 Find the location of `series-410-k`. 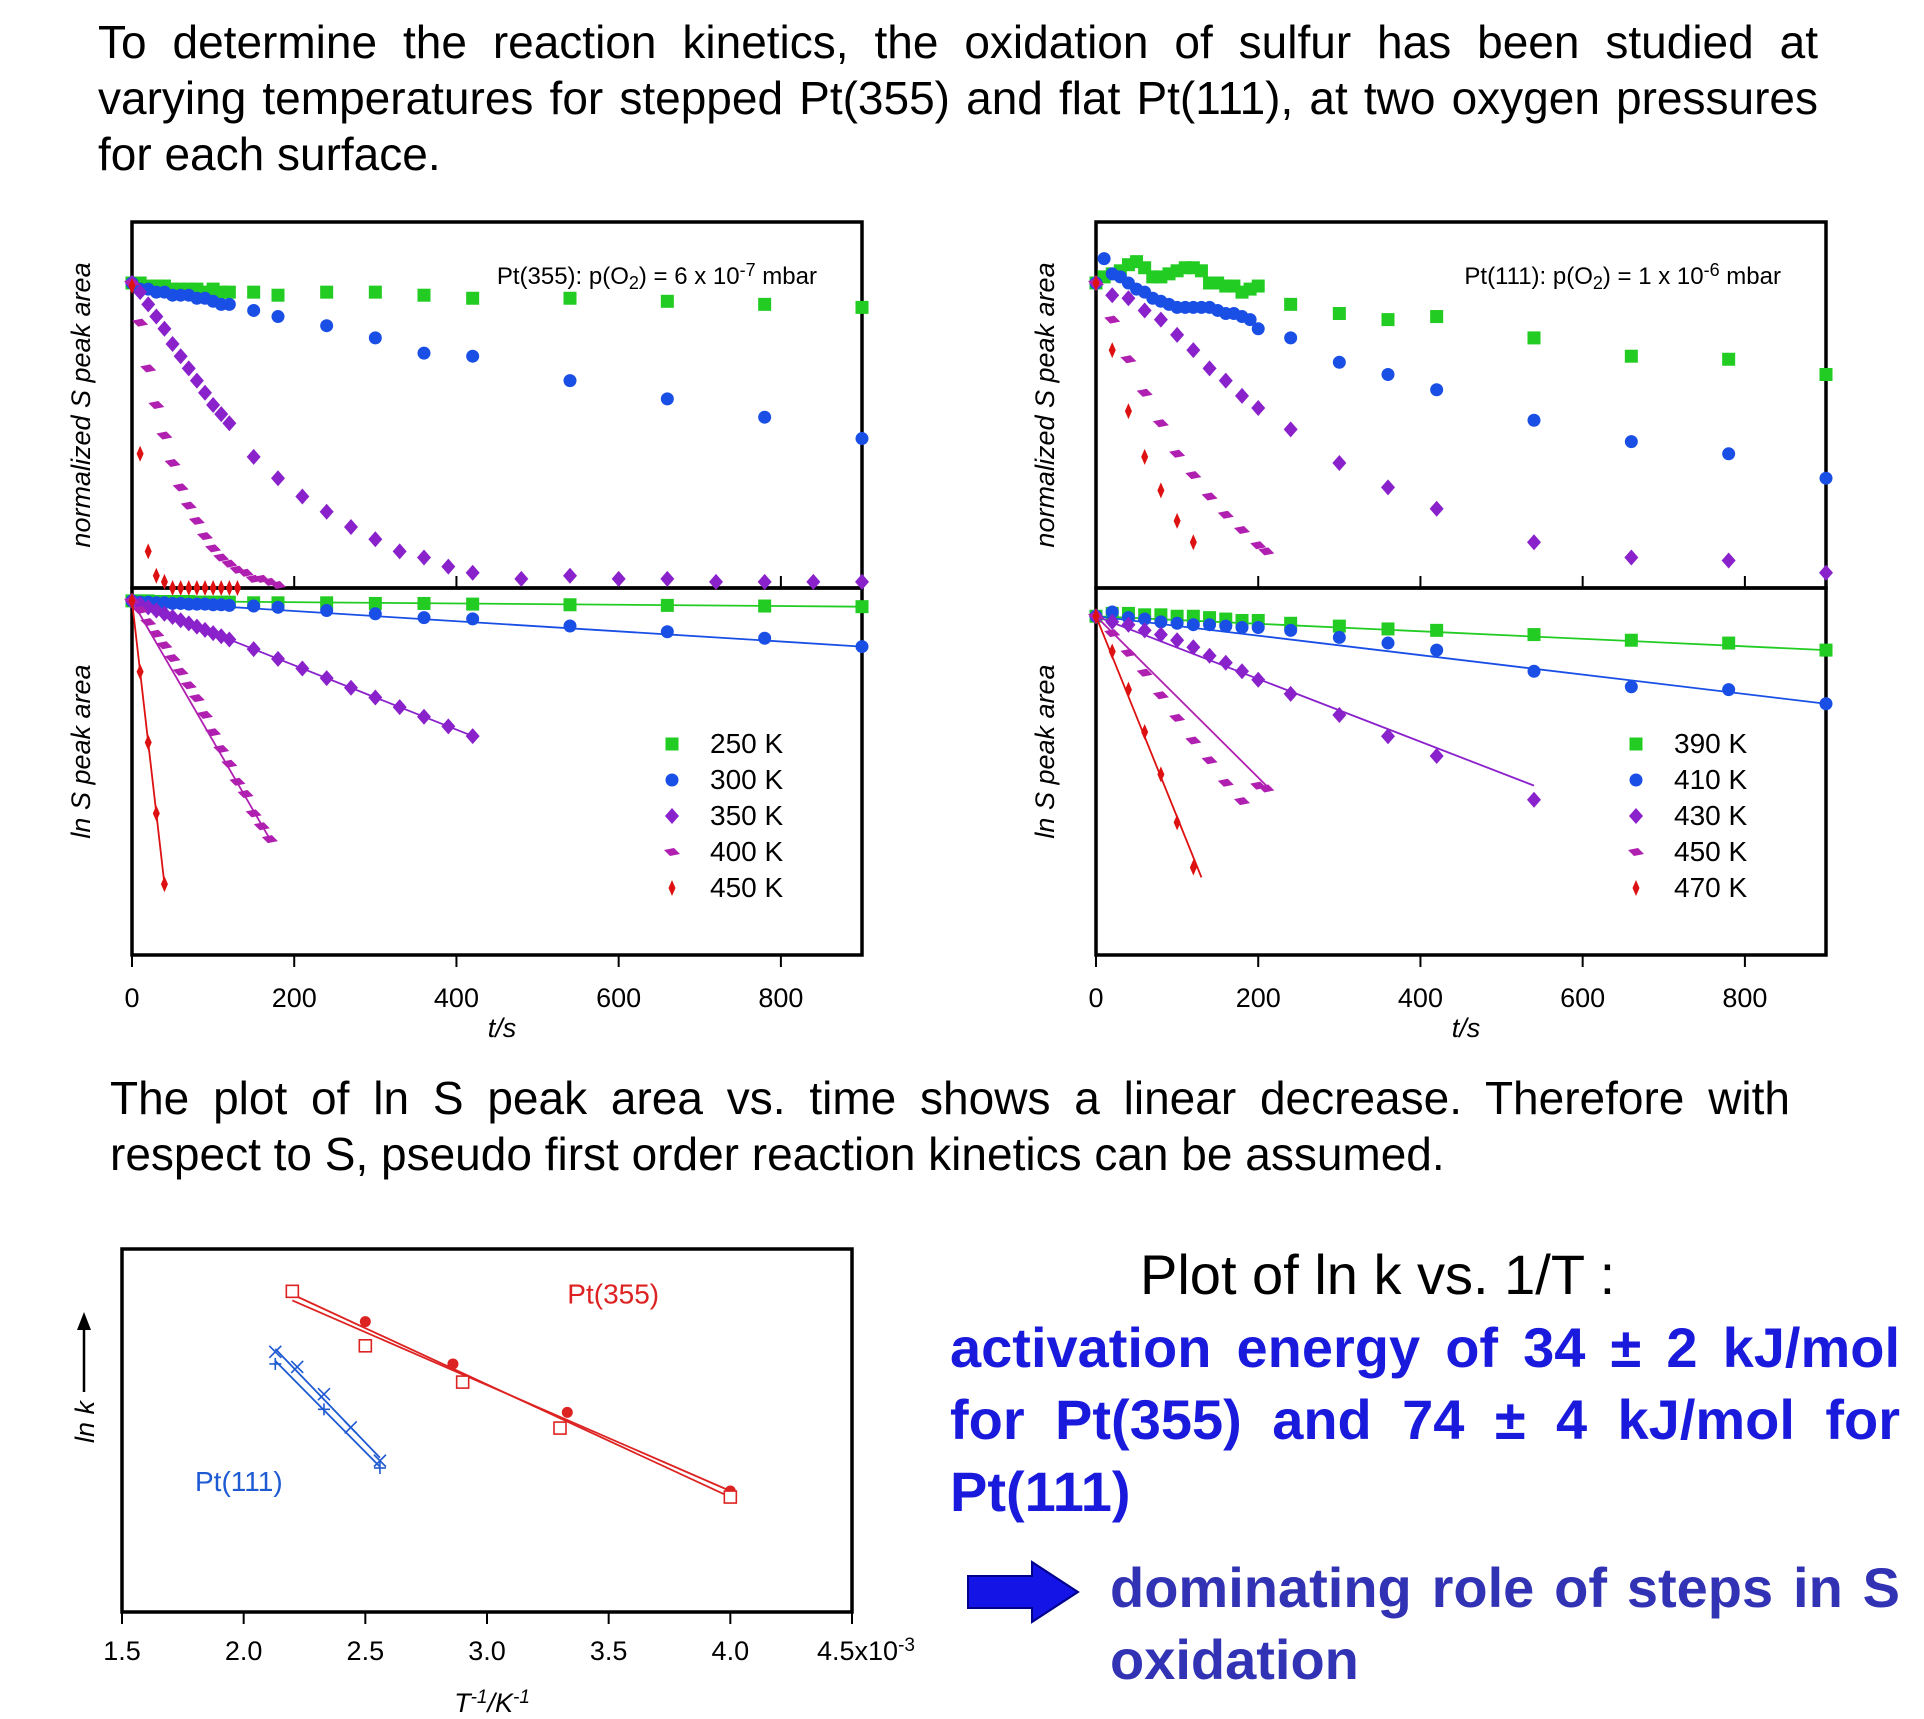

series-410-k is located at coordinates (1461, 368).